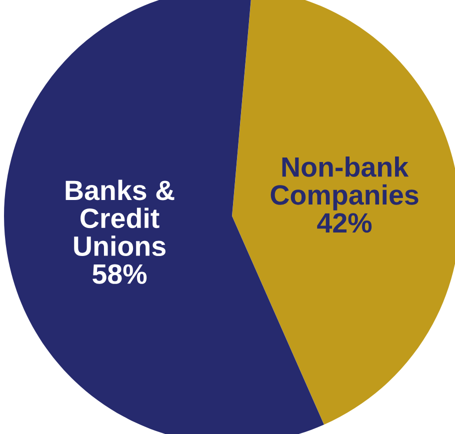 This screenshot has height=434, width=455. What do you see at coordinates (344, 223) in the screenshot?
I see `data-label: 42%` at bounding box center [344, 223].